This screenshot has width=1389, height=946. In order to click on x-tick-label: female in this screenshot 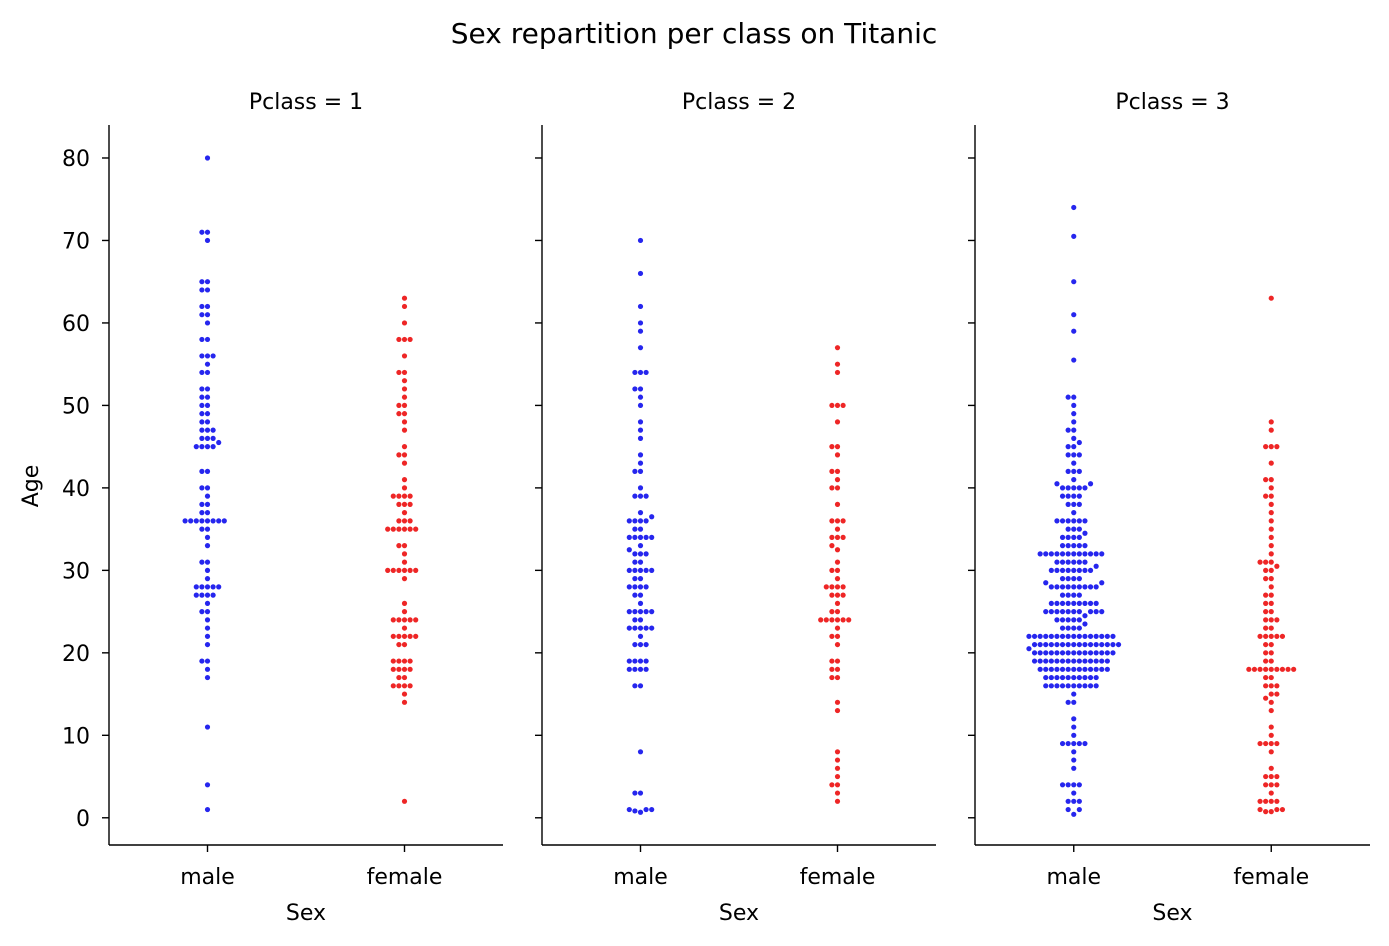, I will do `click(405, 877)`.